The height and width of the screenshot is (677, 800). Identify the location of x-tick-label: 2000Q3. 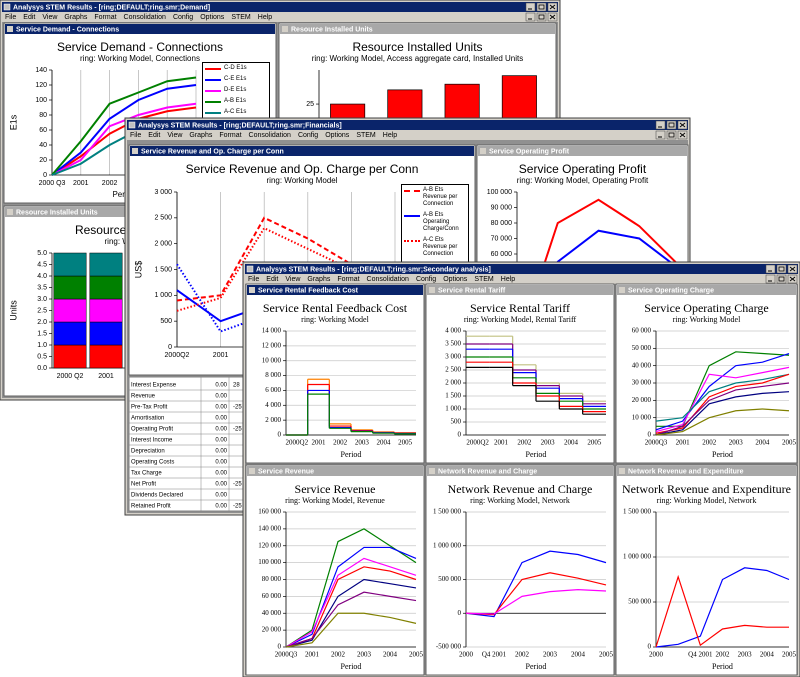
(656, 443).